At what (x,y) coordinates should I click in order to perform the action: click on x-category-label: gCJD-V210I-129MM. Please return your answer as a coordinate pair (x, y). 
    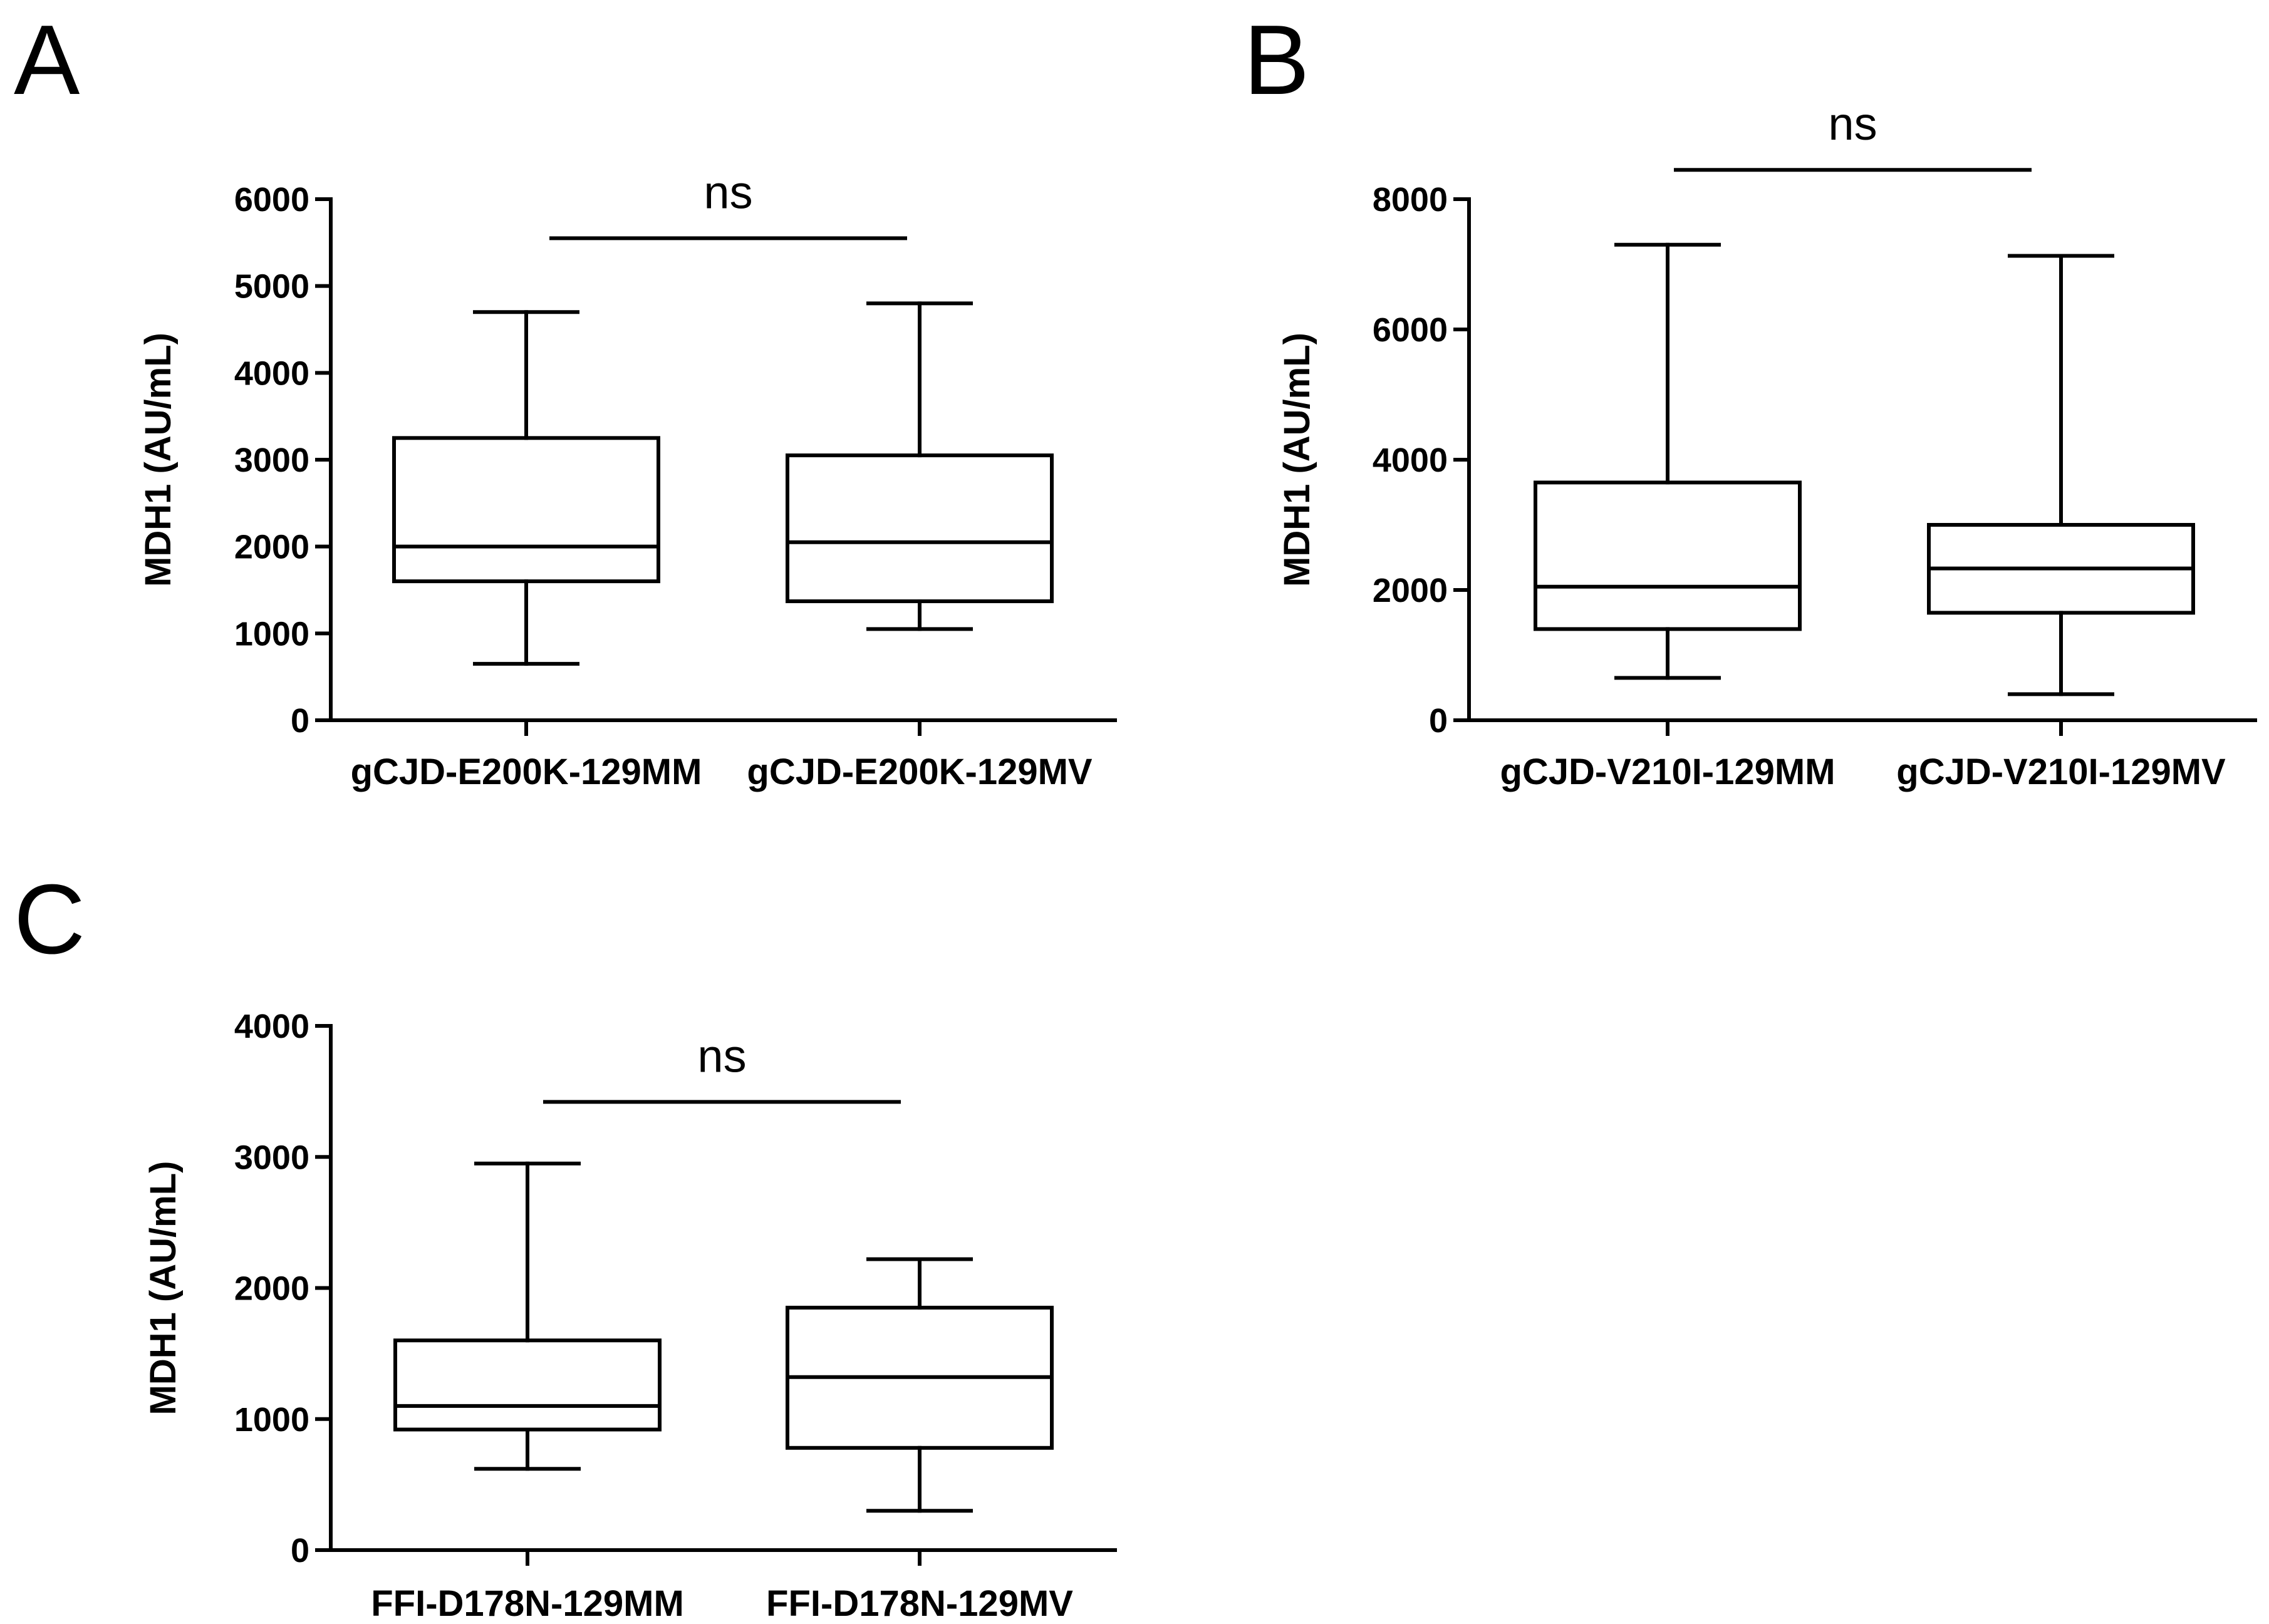
    Looking at the image, I should click on (1668, 772).